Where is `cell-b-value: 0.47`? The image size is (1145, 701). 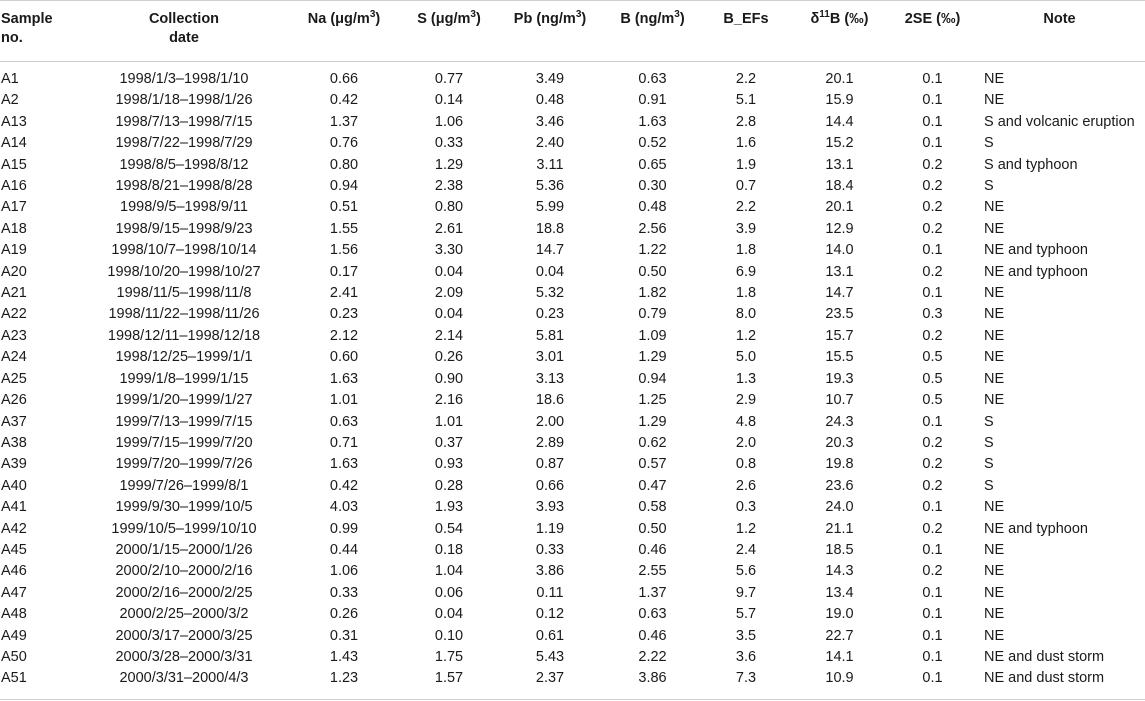 cell-b-value: 0.47 is located at coordinates (652, 485).